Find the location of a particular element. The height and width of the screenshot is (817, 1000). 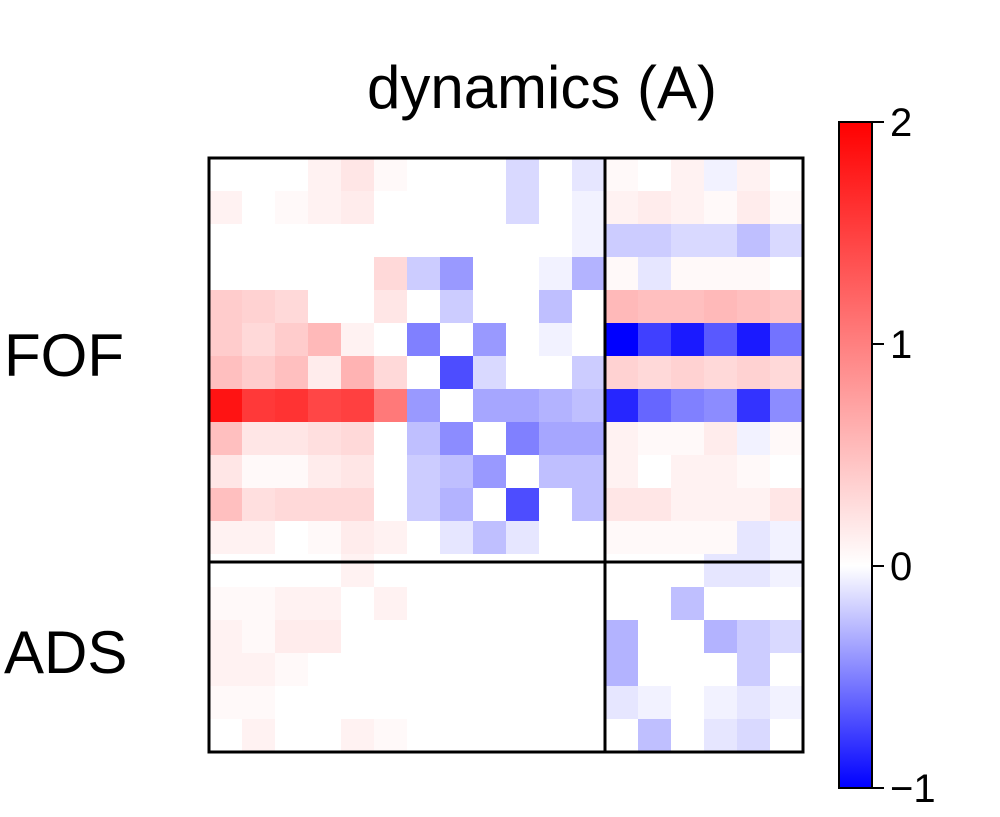

colorbar-ticks: 2 1 0 −1 is located at coordinates (904, 456).